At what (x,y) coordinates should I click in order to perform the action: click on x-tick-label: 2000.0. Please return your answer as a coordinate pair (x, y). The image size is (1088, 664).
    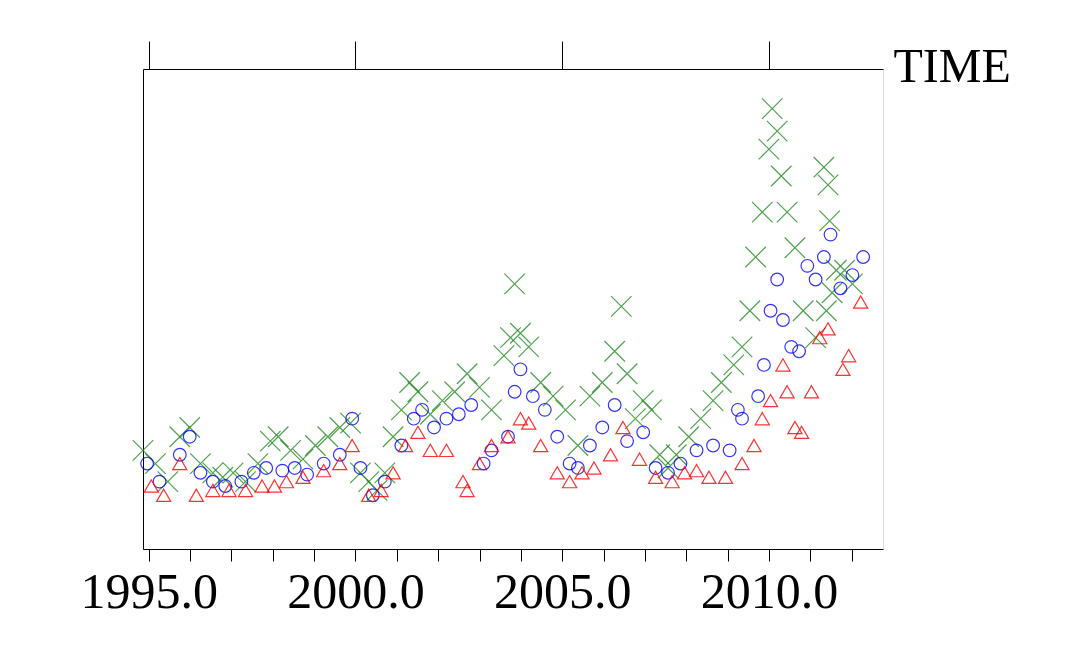
    Looking at the image, I should click on (356, 590).